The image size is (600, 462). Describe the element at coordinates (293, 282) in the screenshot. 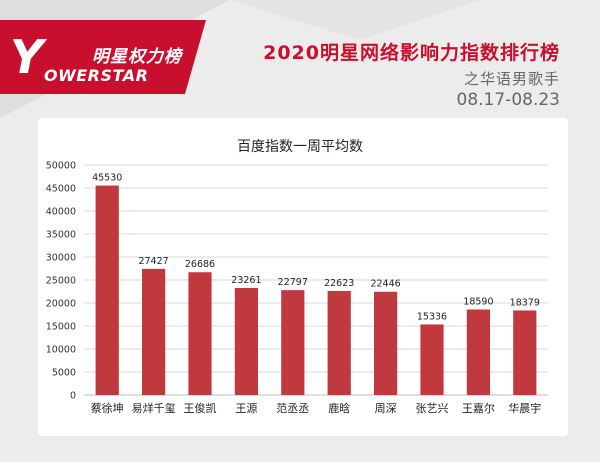

I see `data-label: 22797` at that location.